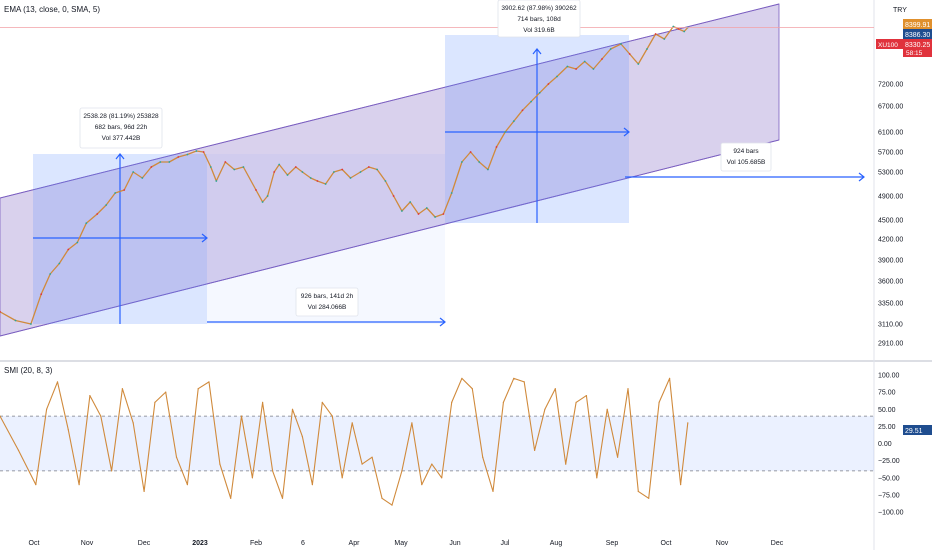  I want to click on price-axis-tick-label: 3900.00, so click(890, 261).